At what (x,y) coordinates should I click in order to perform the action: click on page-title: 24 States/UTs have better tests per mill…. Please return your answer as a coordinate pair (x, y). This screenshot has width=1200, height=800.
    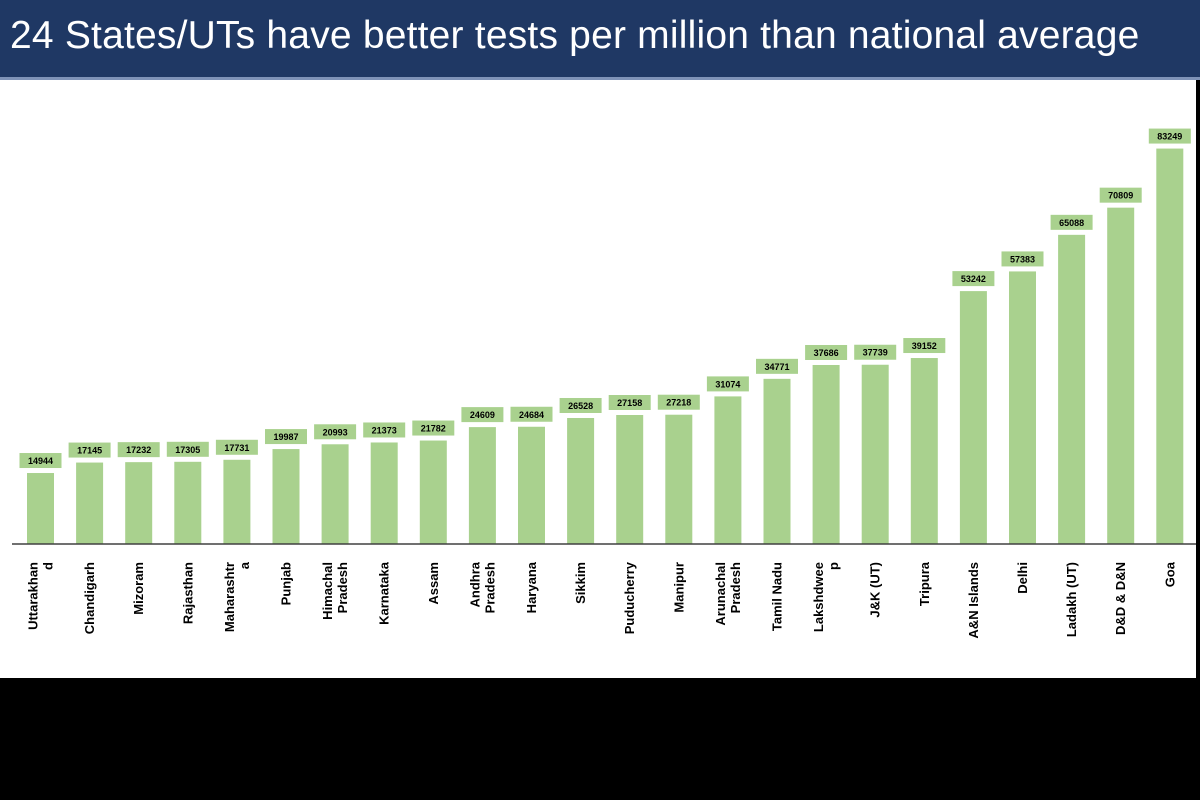
    Looking at the image, I should click on (575, 35).